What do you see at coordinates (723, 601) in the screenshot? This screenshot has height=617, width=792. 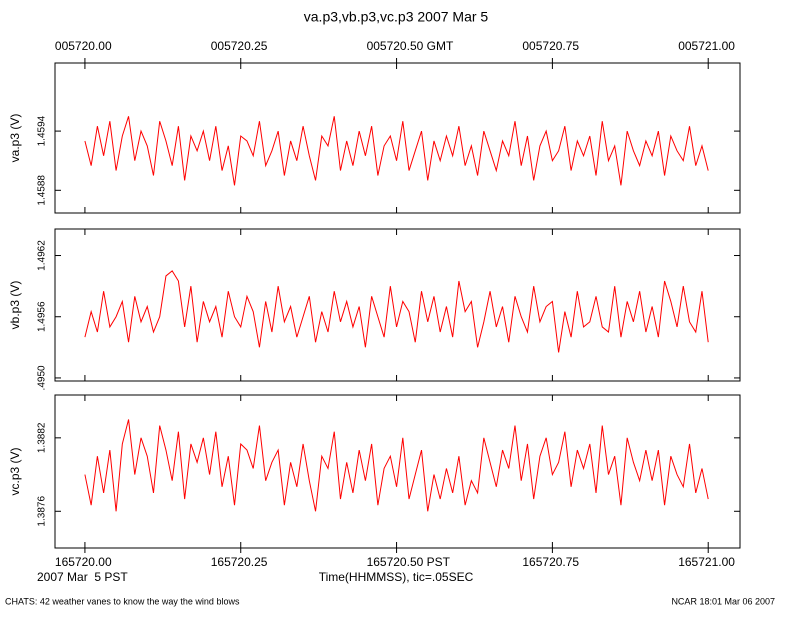 I see `footer-right: NCAR 18:01 Mar 06 2007` at bounding box center [723, 601].